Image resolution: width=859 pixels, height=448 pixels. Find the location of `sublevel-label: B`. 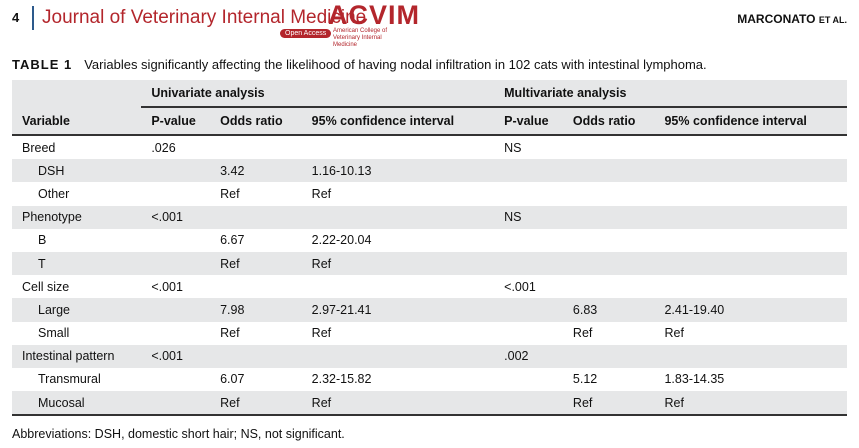

sublevel-label: B is located at coordinates (42, 240).